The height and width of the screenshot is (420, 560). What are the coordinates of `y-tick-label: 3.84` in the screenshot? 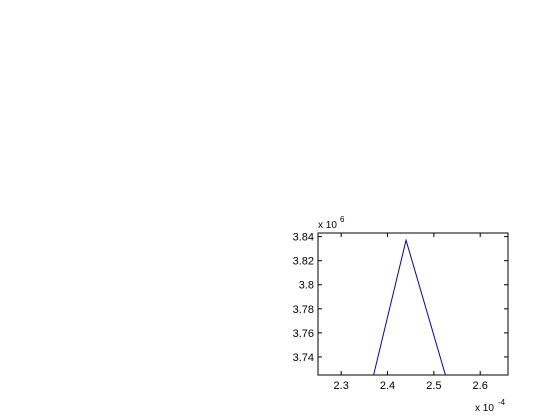 It's located at (303, 238).